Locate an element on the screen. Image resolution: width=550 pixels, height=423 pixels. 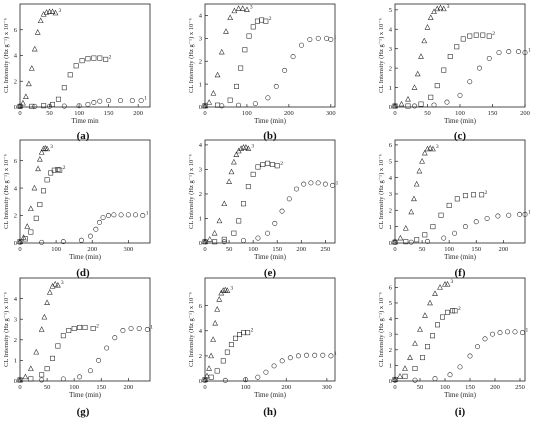
series-label: 2 is located at coordinates (252, 331).